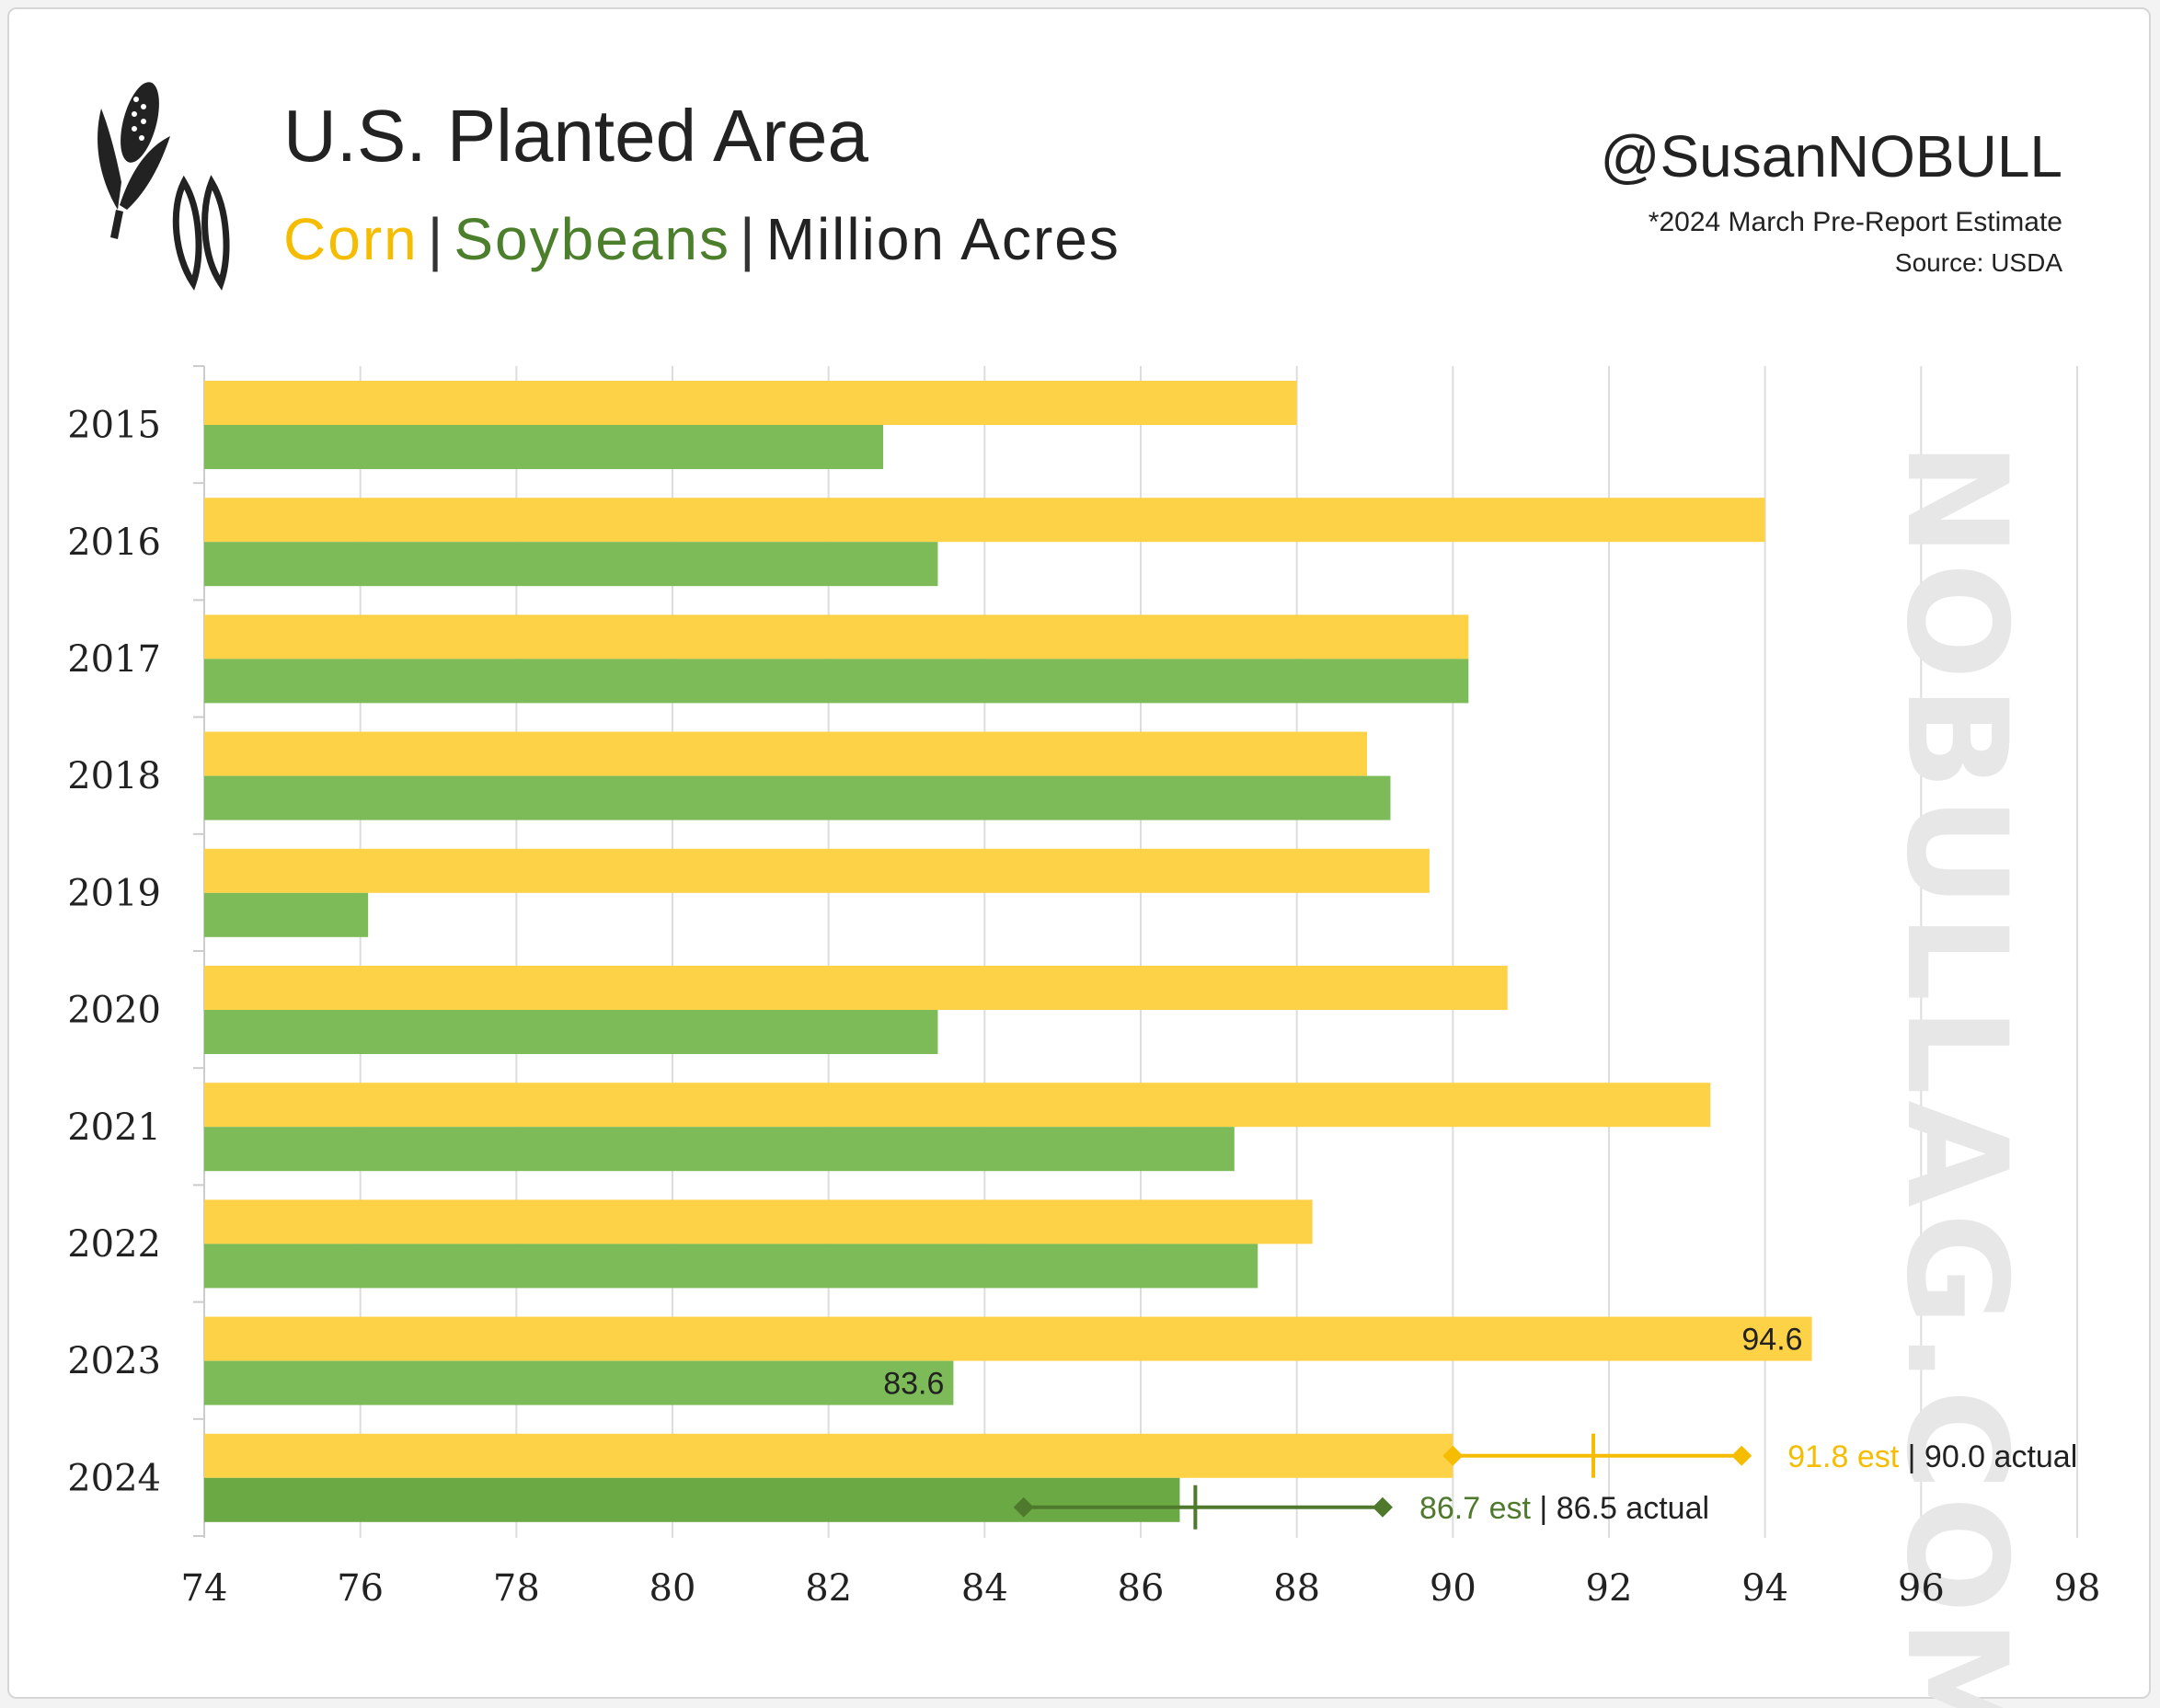 The height and width of the screenshot is (1708, 2160). I want to click on x-tick-label-74: 74, so click(204, 1588).